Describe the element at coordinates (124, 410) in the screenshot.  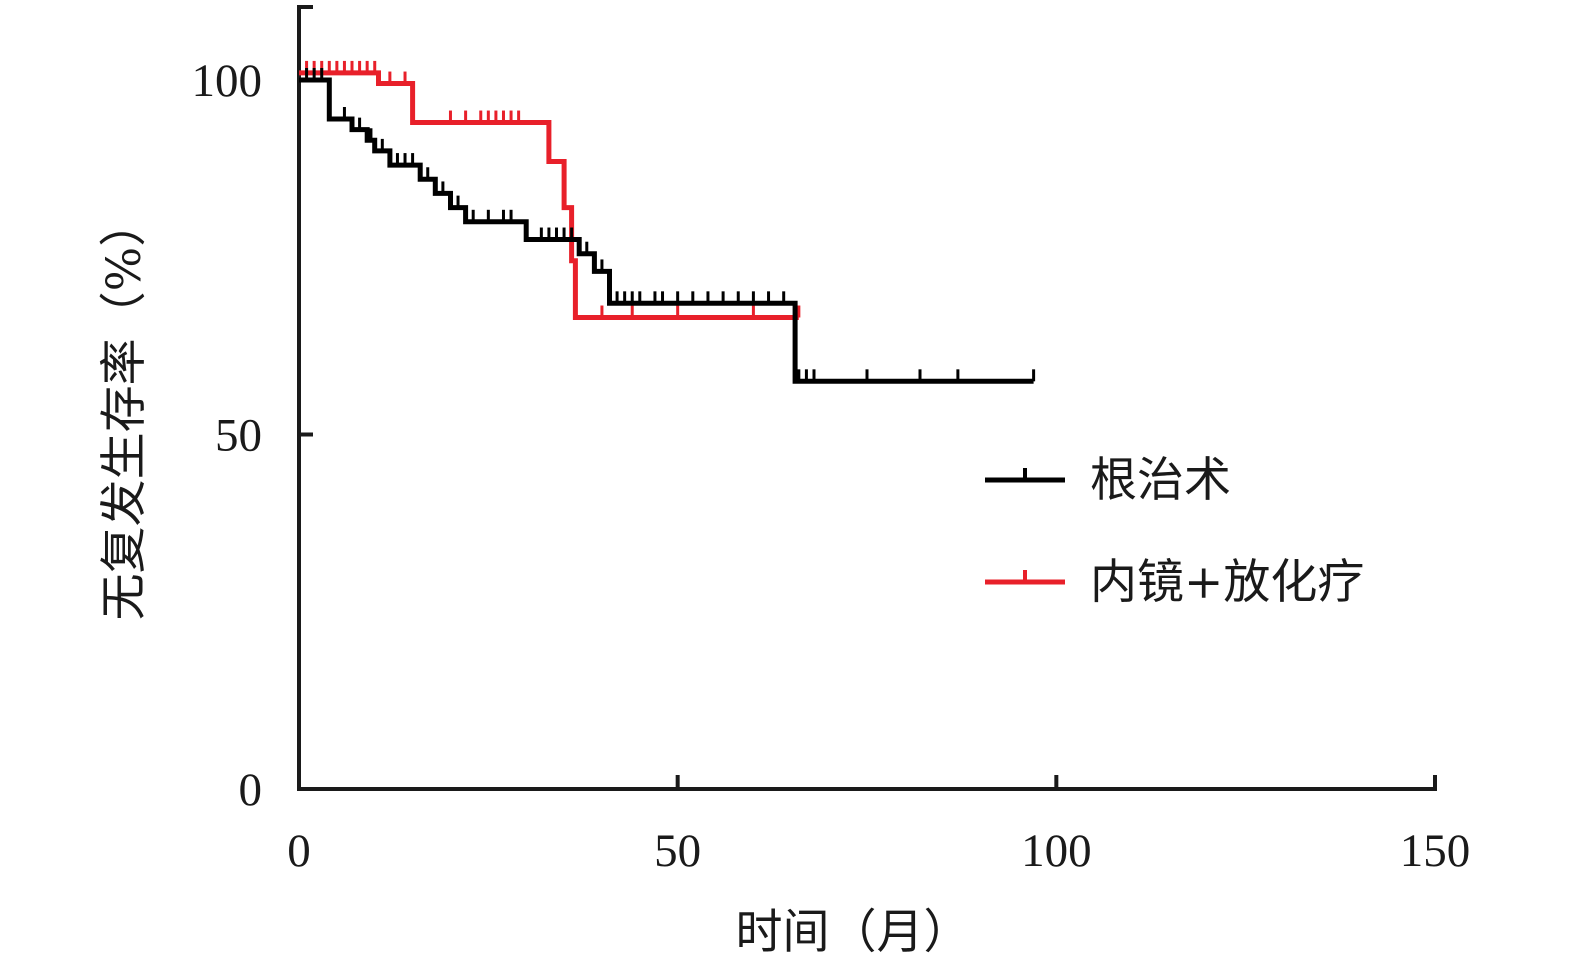
I see `y-axis-title: 无复发生存率（%）` at that location.